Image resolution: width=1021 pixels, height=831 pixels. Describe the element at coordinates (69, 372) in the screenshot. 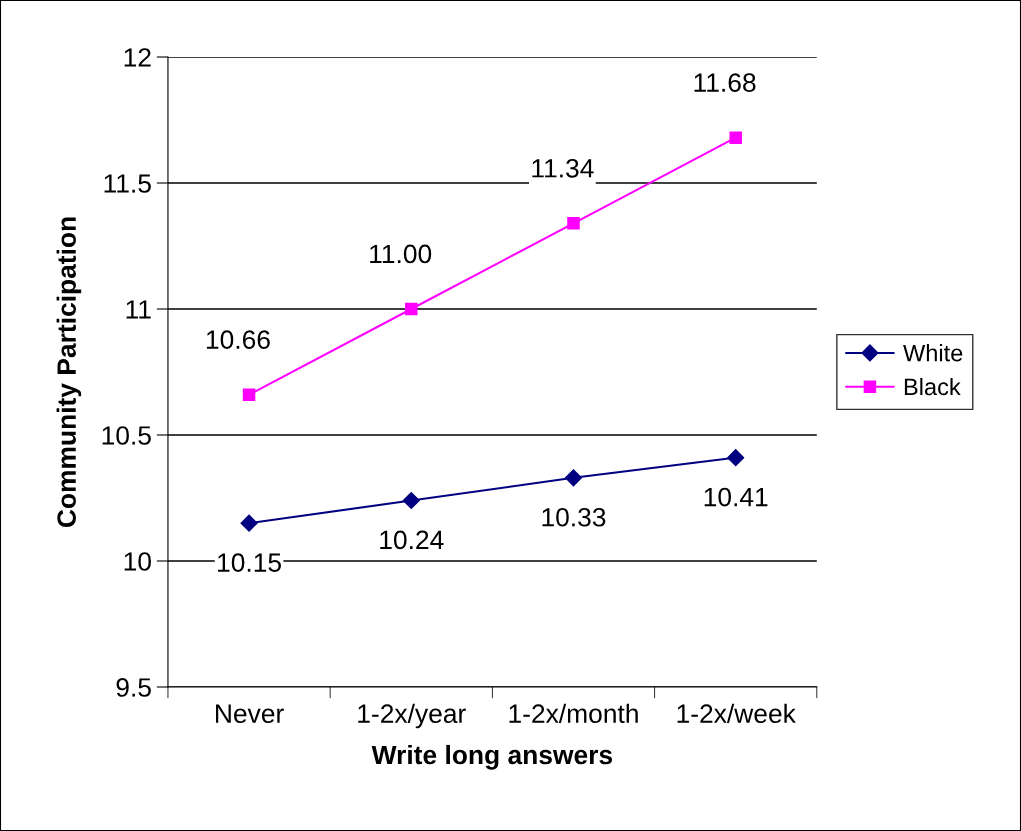

I see `y-axis-title: Community Participation` at that location.